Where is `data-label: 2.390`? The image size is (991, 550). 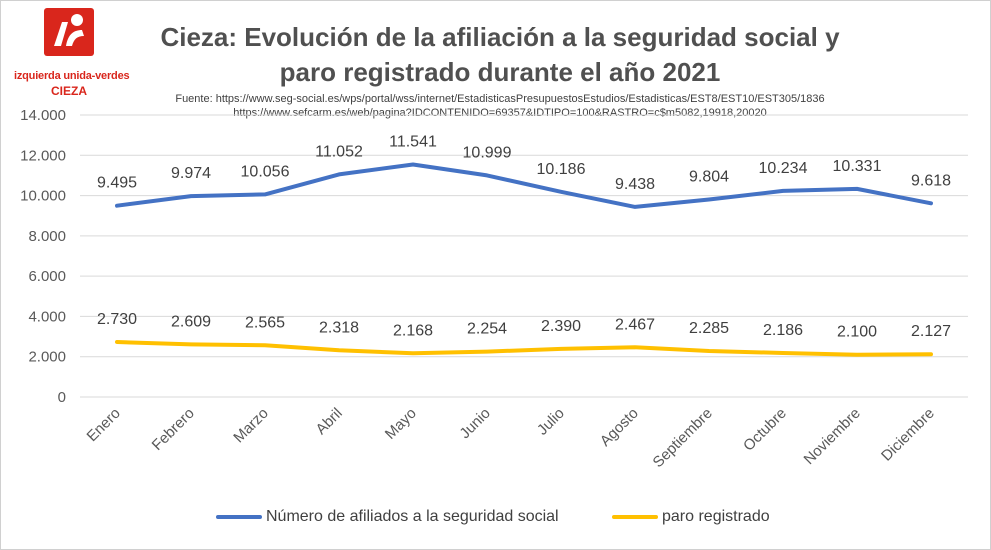
data-label: 2.390 is located at coordinates (561, 326).